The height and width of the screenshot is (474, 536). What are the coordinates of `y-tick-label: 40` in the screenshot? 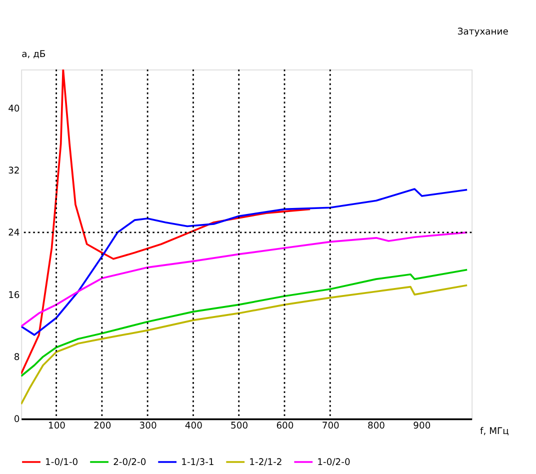 It's located at (14, 108).